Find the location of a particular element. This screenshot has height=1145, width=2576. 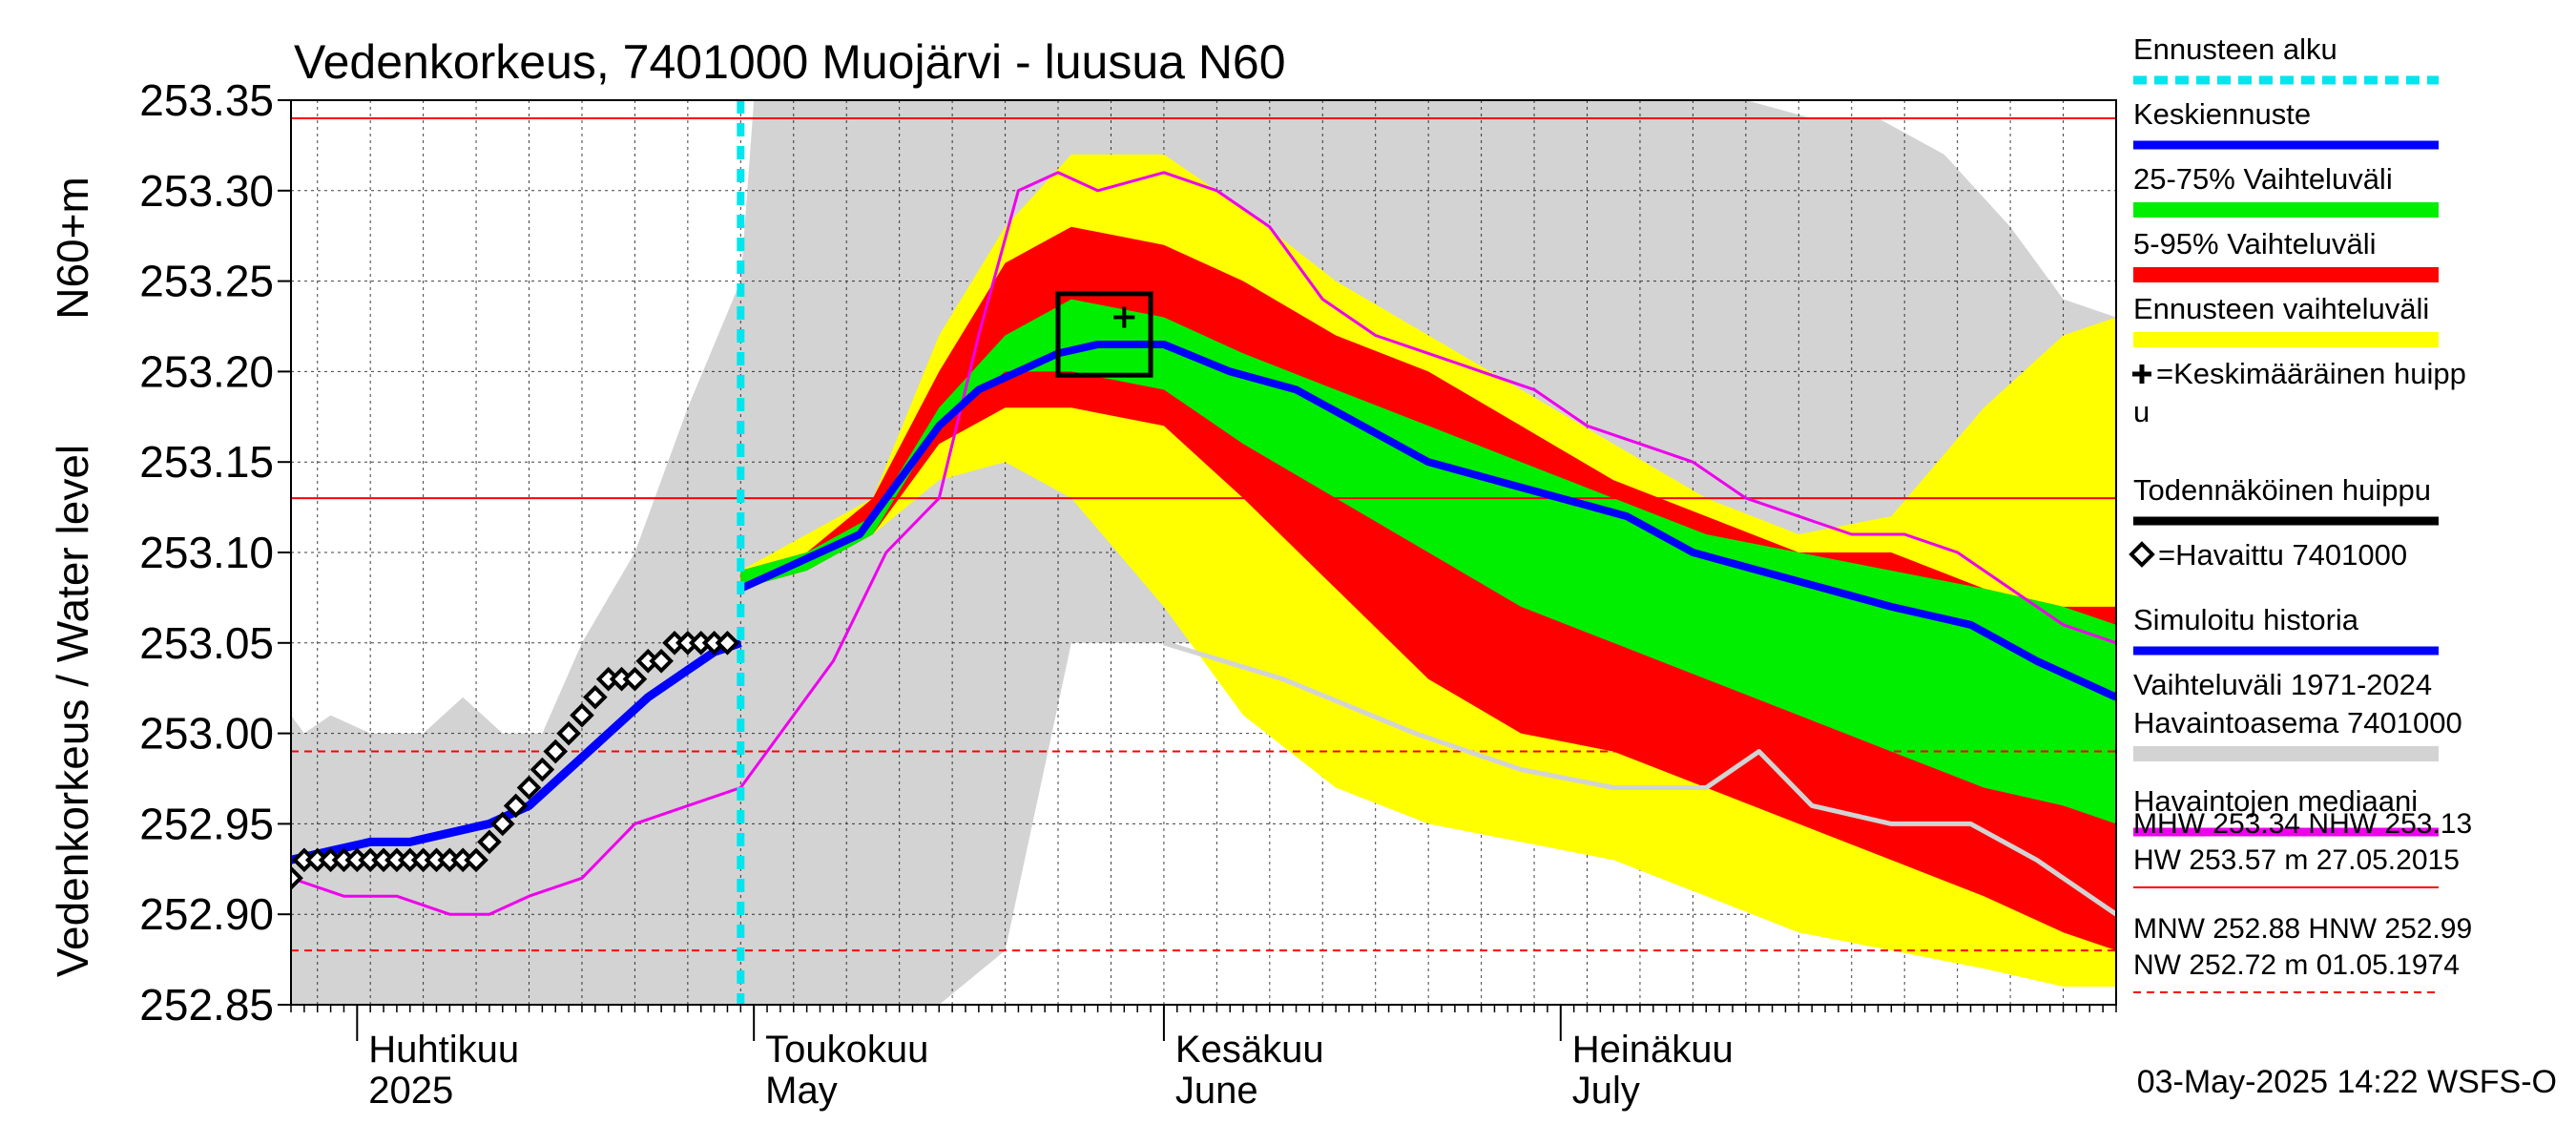

stats-line: MNW 252.88 HNW 252.99 is located at coordinates (2302, 929).